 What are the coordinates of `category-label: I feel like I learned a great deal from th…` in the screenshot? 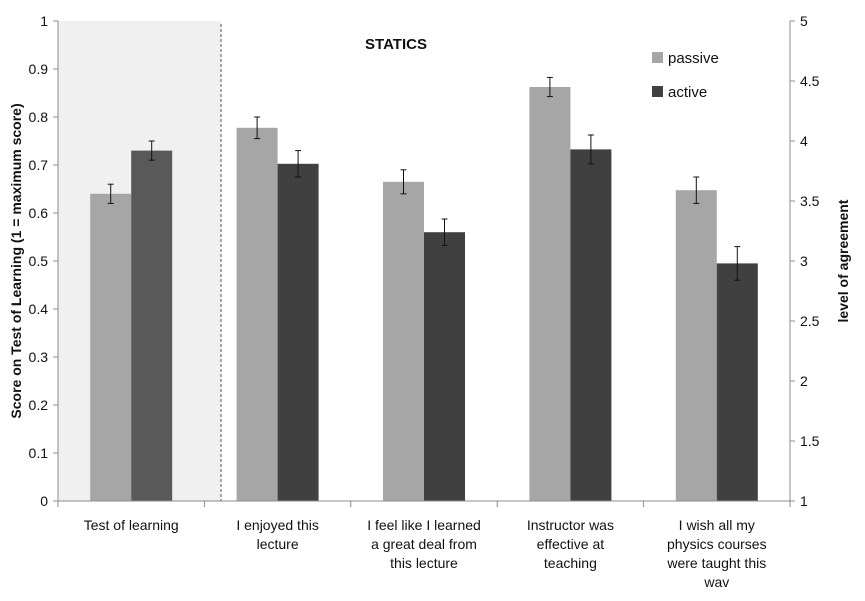 It's located at (424, 544).